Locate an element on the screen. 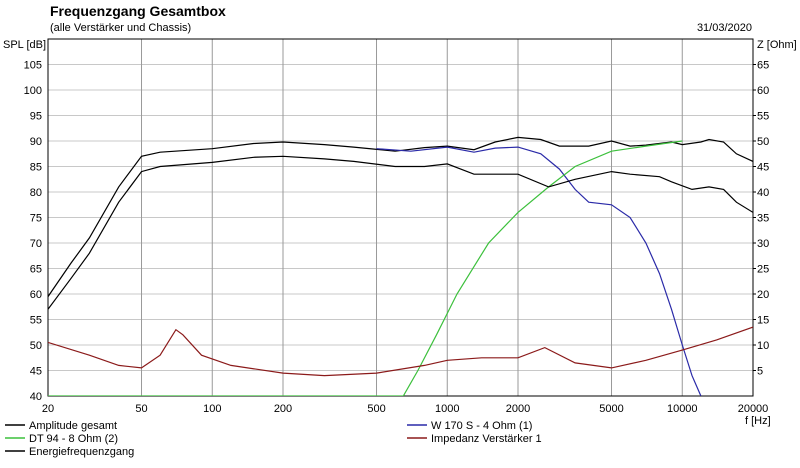 This screenshot has width=800, height=468. y-tick-label: 60 is located at coordinates (36, 295).